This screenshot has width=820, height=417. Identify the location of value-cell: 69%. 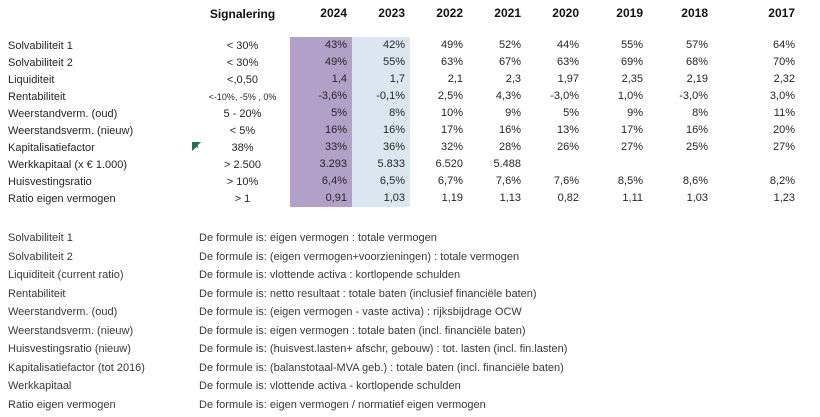
(631, 62).